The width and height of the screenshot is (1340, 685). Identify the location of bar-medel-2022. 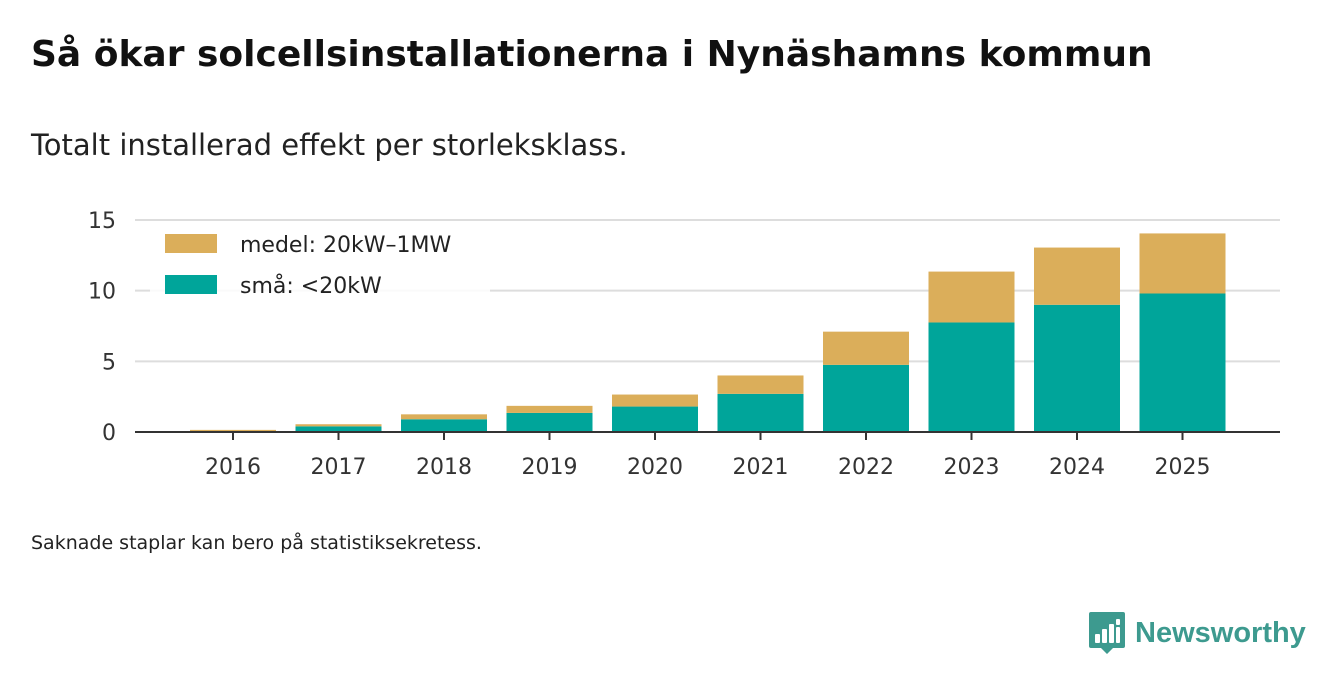
(866, 348).